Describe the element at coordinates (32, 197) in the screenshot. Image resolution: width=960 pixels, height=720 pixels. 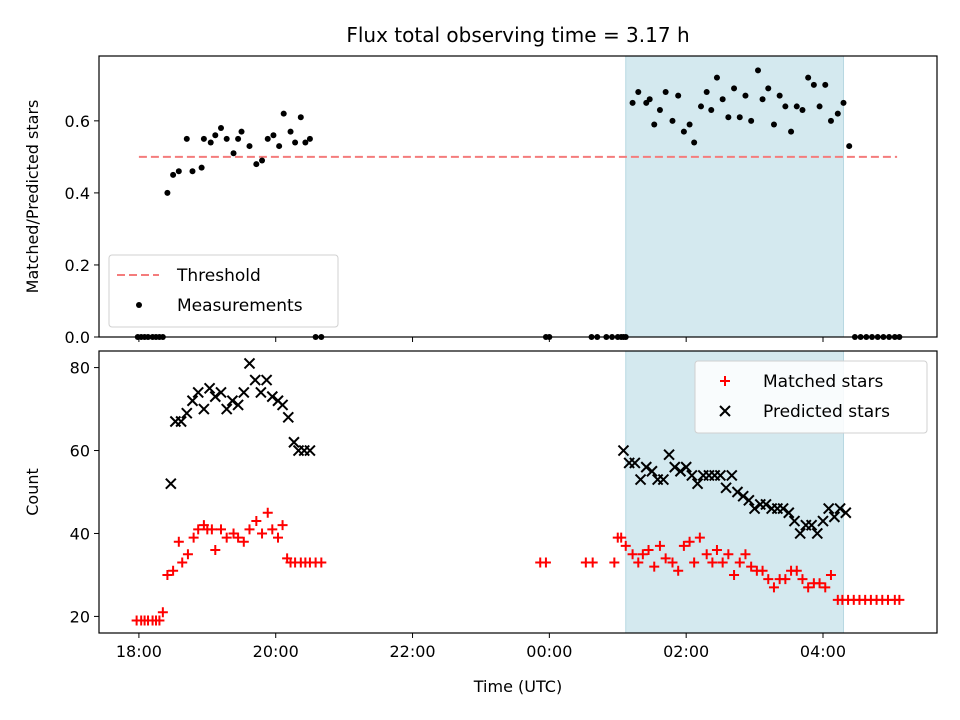
I see `y-axis-label: Matched/Predicted stars` at that location.